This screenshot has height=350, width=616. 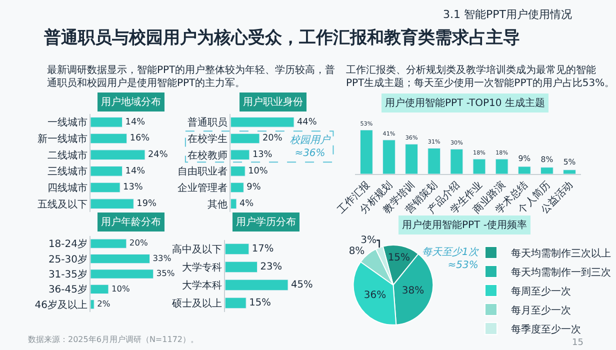 What do you see at coordinates (196, 304) in the screenshot?
I see `y-tick-label: 硕士及以上` at bounding box center [196, 304].